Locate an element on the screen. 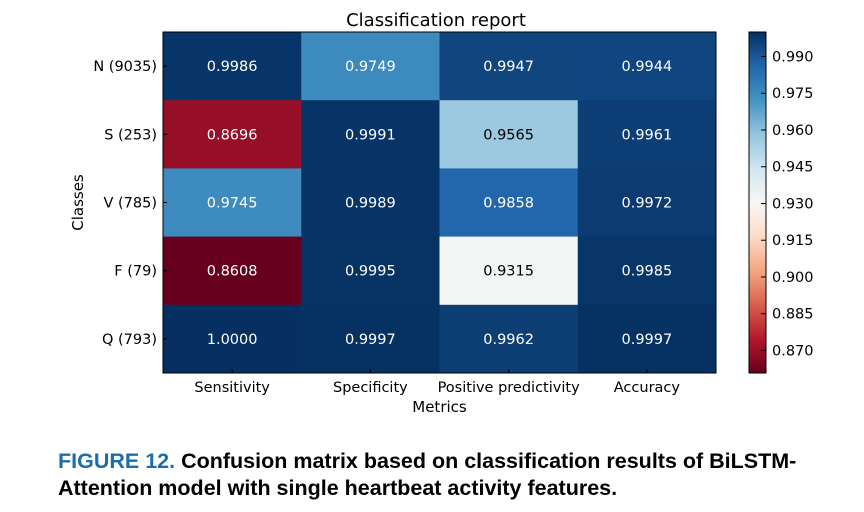 The width and height of the screenshot is (864, 512). y-tick-label: F (79) is located at coordinates (135, 272).